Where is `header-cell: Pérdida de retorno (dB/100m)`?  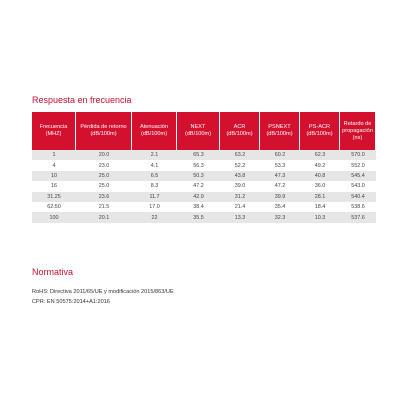 header-cell: Pérdida de retorno (dB/100m) is located at coordinates (104, 131).